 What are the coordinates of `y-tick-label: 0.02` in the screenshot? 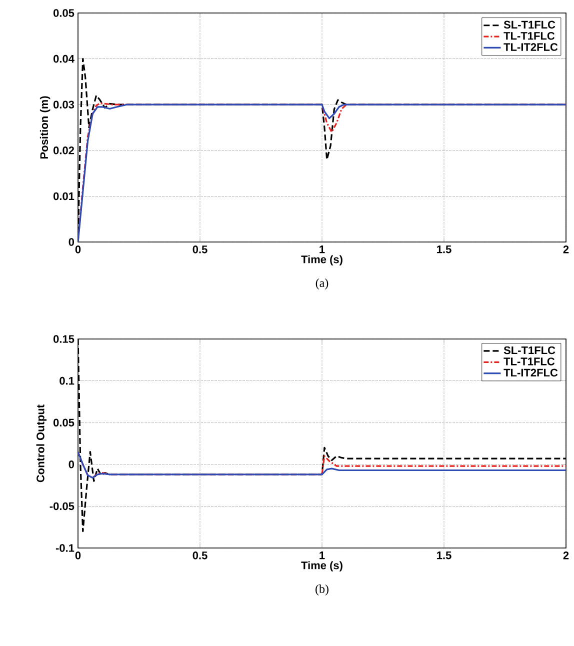 It's located at (63, 150).